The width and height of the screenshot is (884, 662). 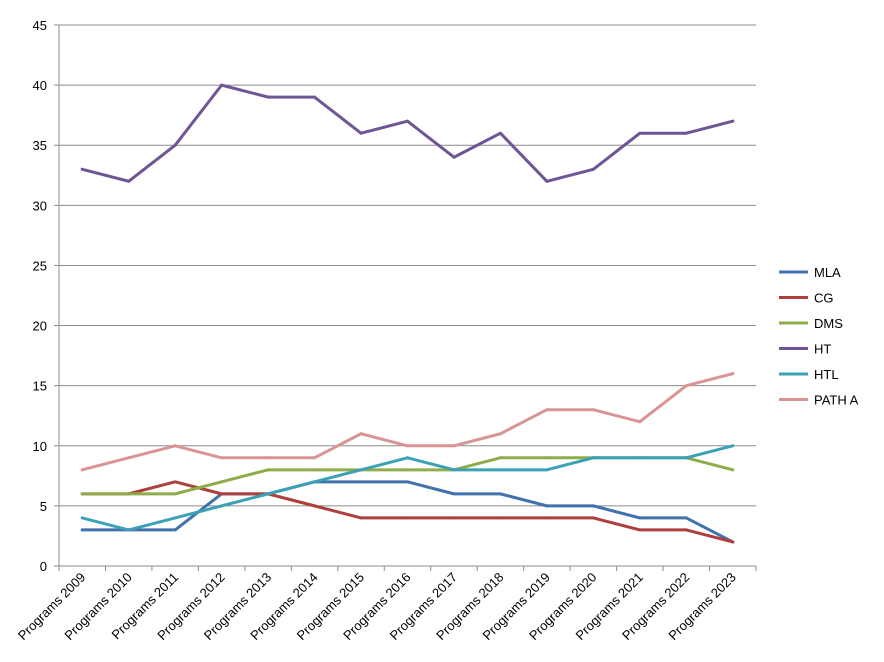 What do you see at coordinates (43, 566) in the screenshot?
I see `y-tick-label: 0` at bounding box center [43, 566].